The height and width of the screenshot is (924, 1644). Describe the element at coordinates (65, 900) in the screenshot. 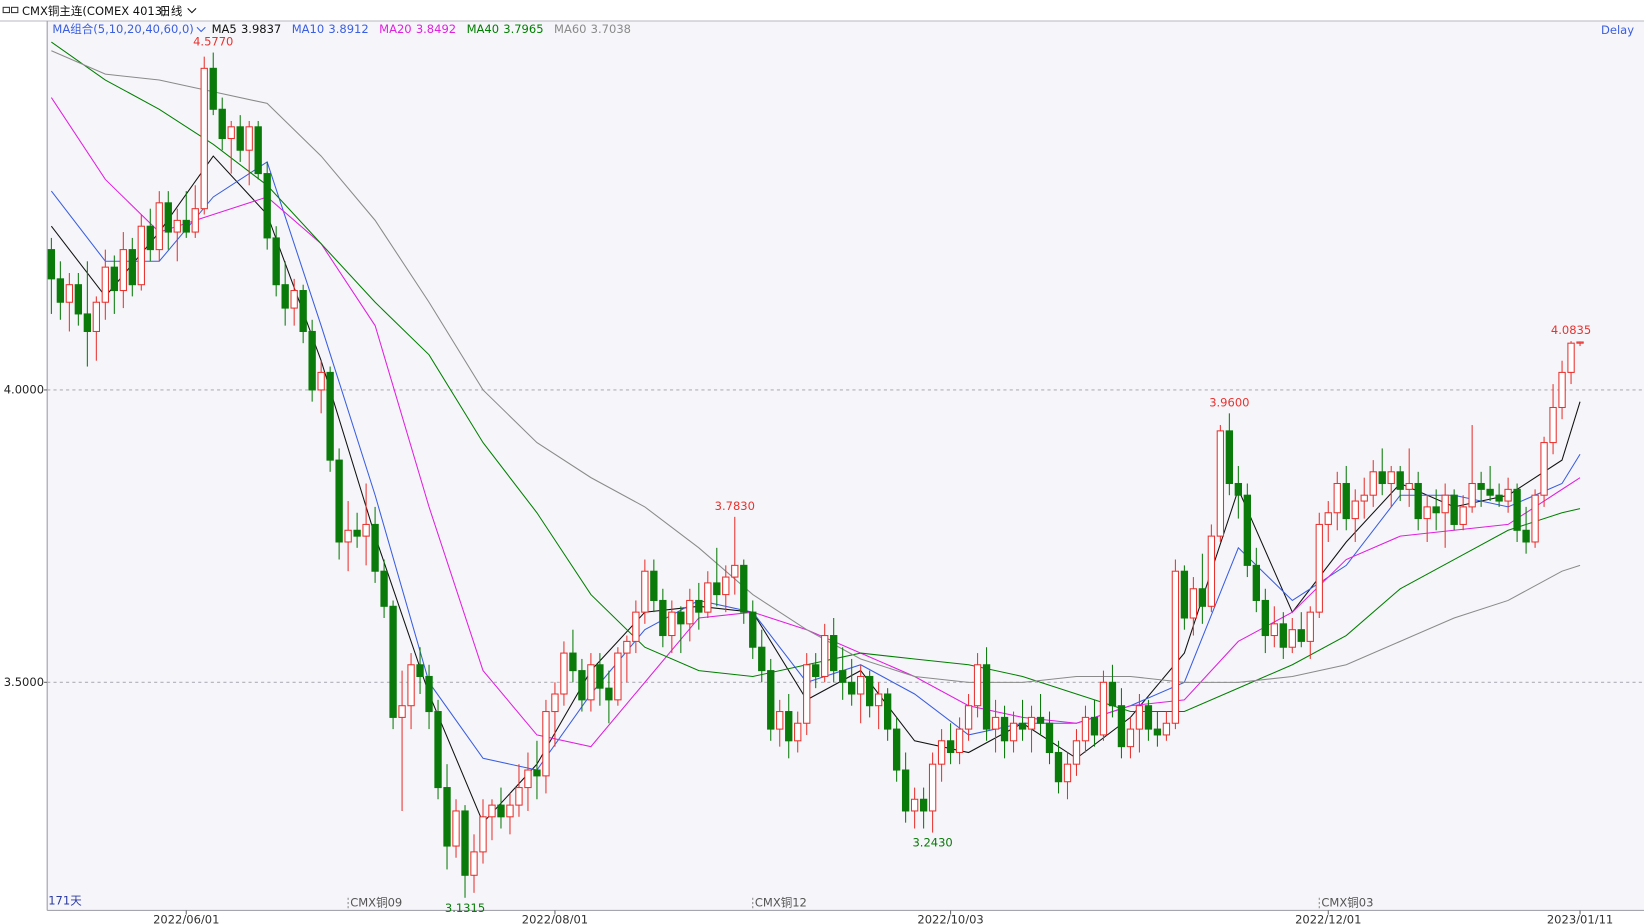

I see `bar-count: 171天` at that location.